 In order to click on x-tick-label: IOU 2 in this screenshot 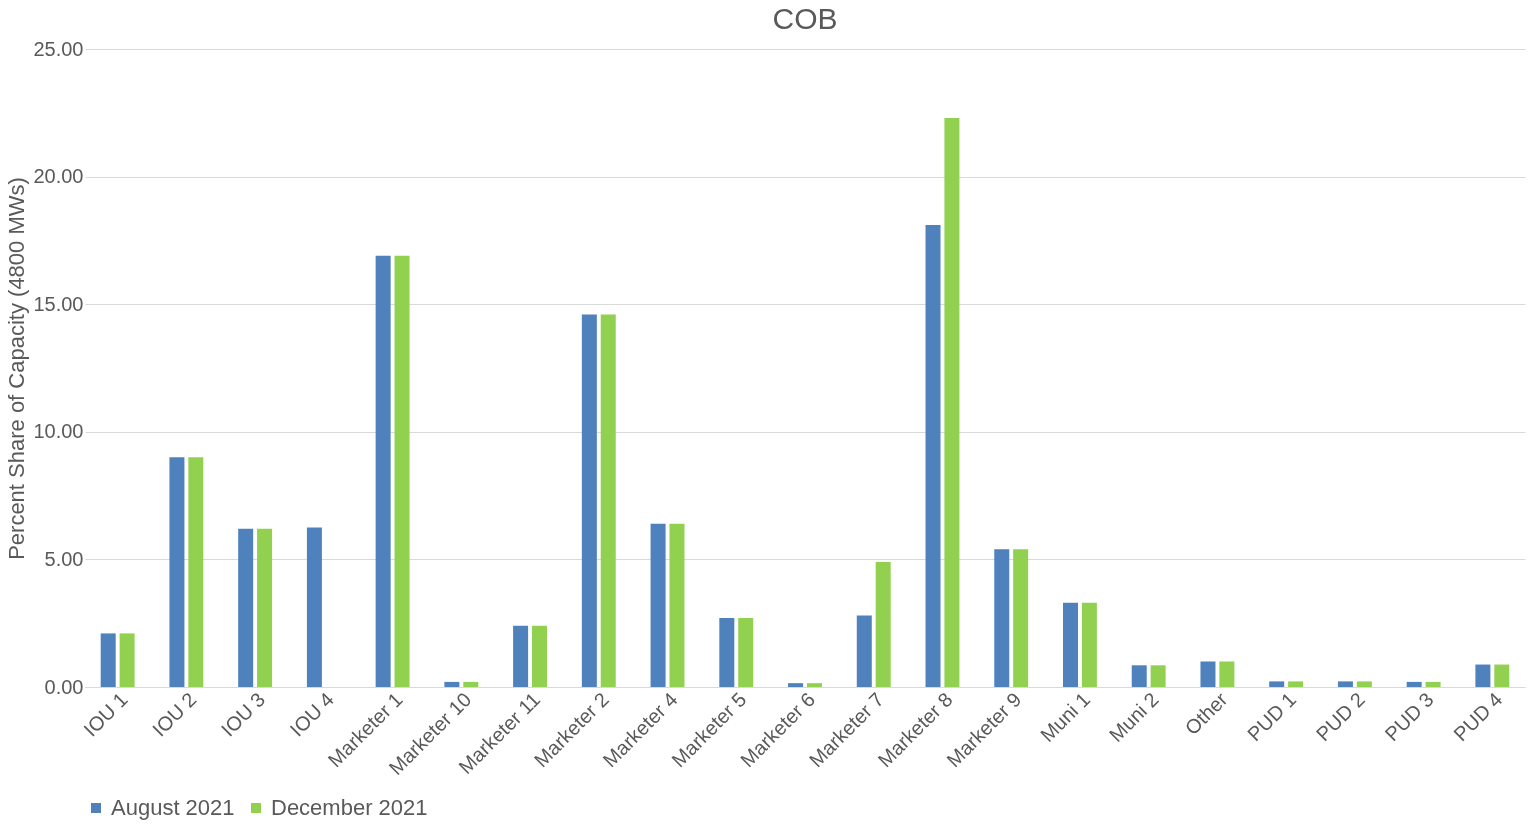, I will do `click(174, 714)`.